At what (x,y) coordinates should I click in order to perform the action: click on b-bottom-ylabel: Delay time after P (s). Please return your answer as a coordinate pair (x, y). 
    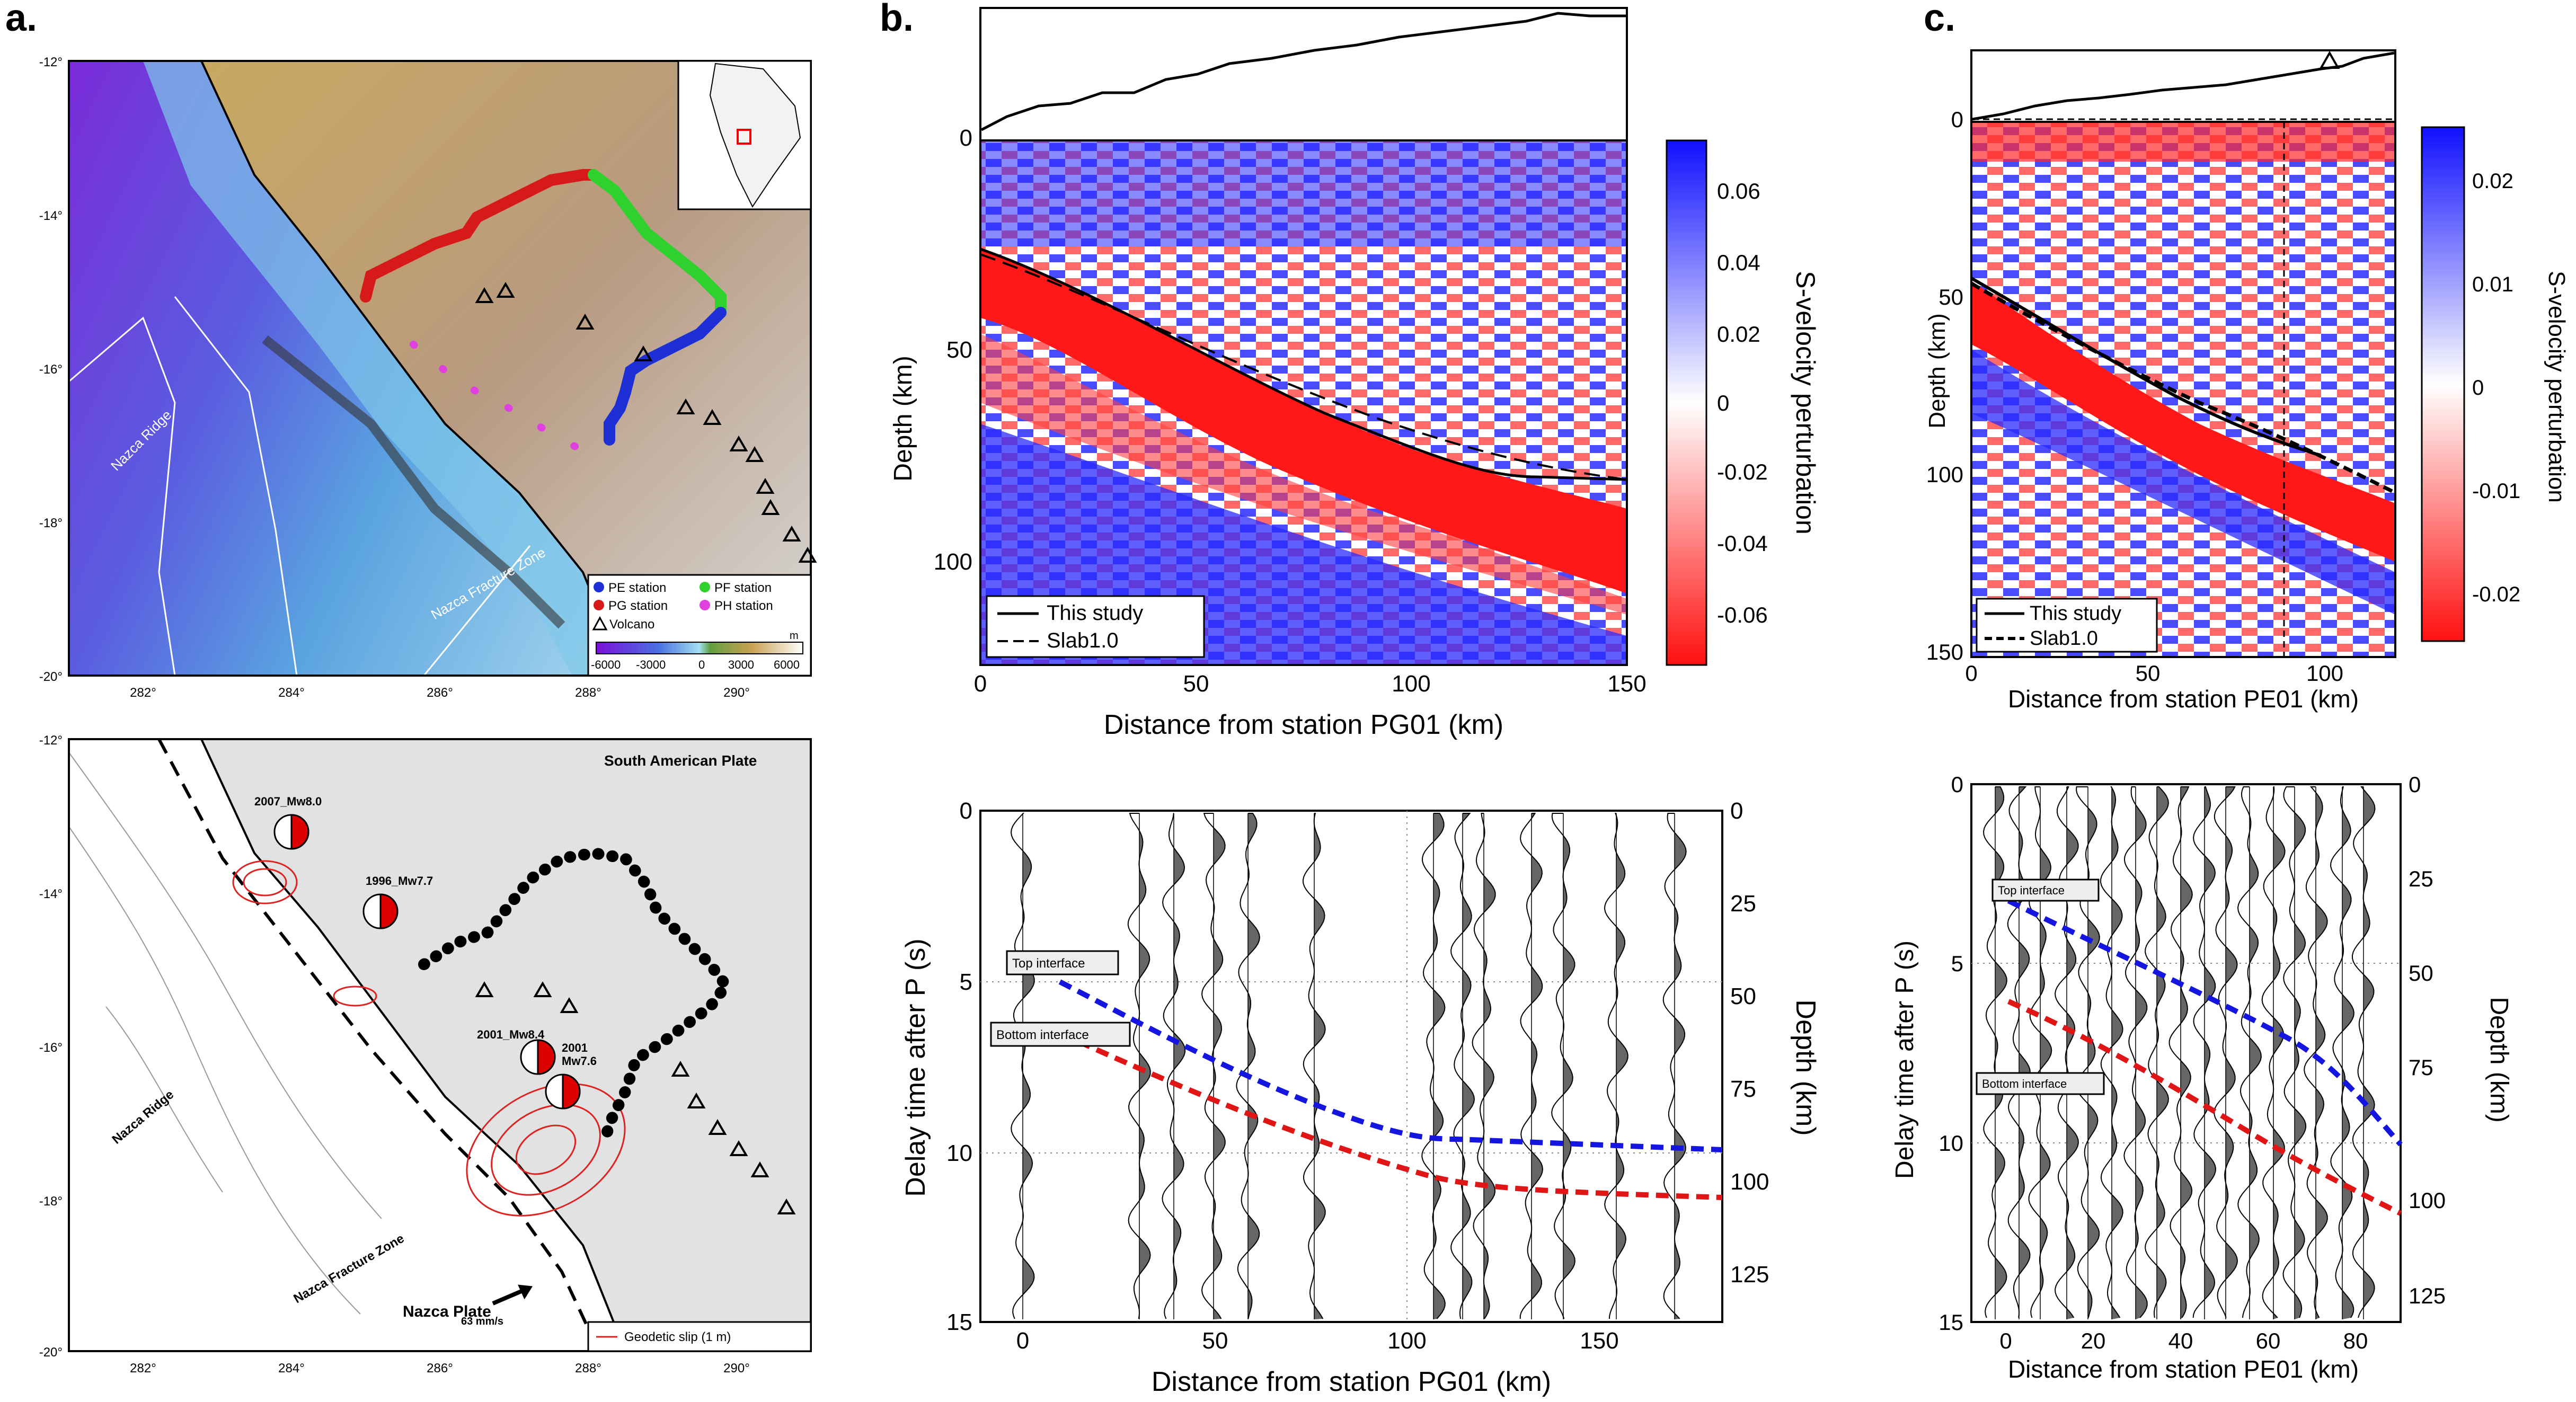
    Looking at the image, I should click on (915, 1067).